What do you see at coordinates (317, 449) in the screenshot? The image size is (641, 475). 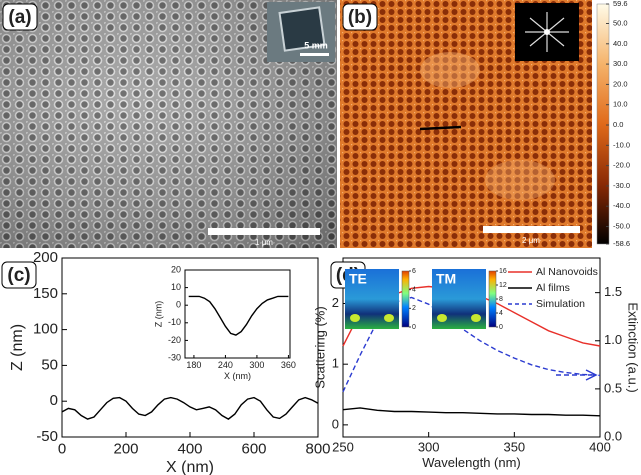 I see `x-tick-label: 800` at bounding box center [317, 449].